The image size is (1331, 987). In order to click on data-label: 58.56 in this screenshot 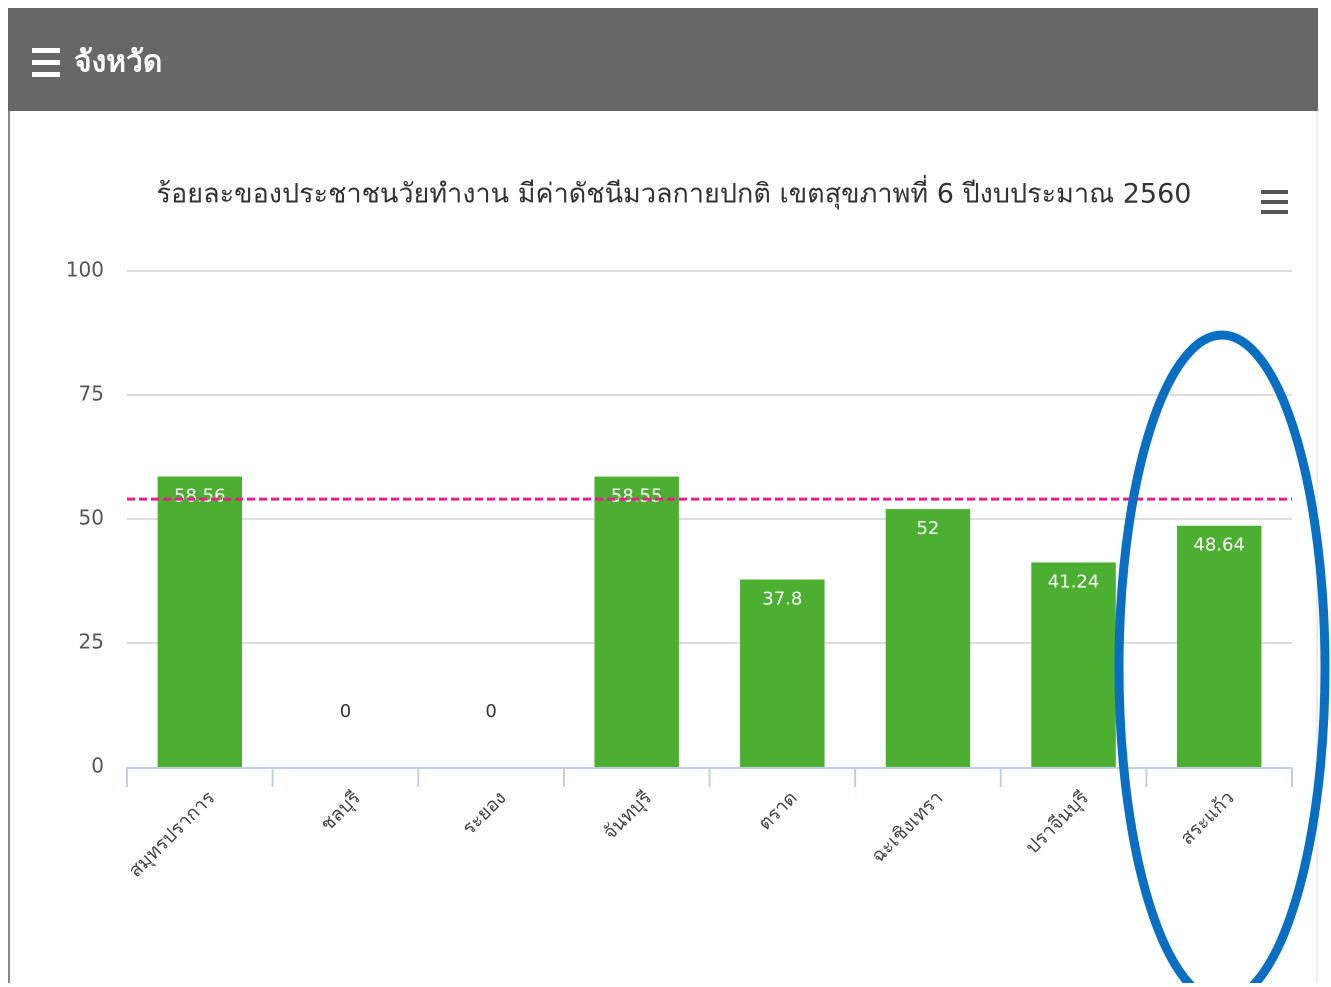, I will do `click(200, 496)`.